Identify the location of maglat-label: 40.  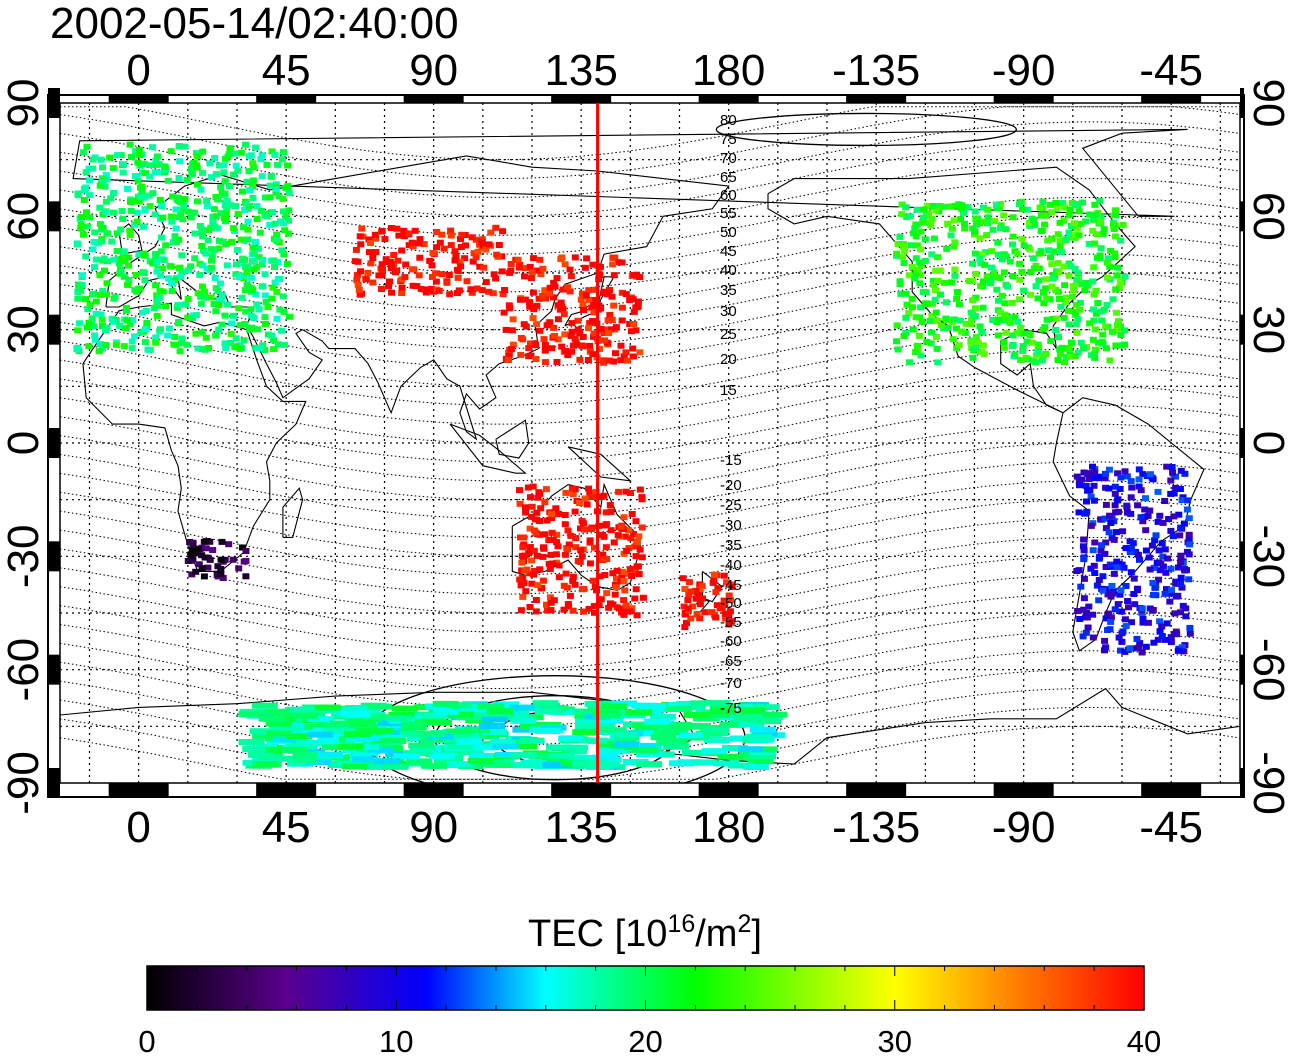
(728, 270).